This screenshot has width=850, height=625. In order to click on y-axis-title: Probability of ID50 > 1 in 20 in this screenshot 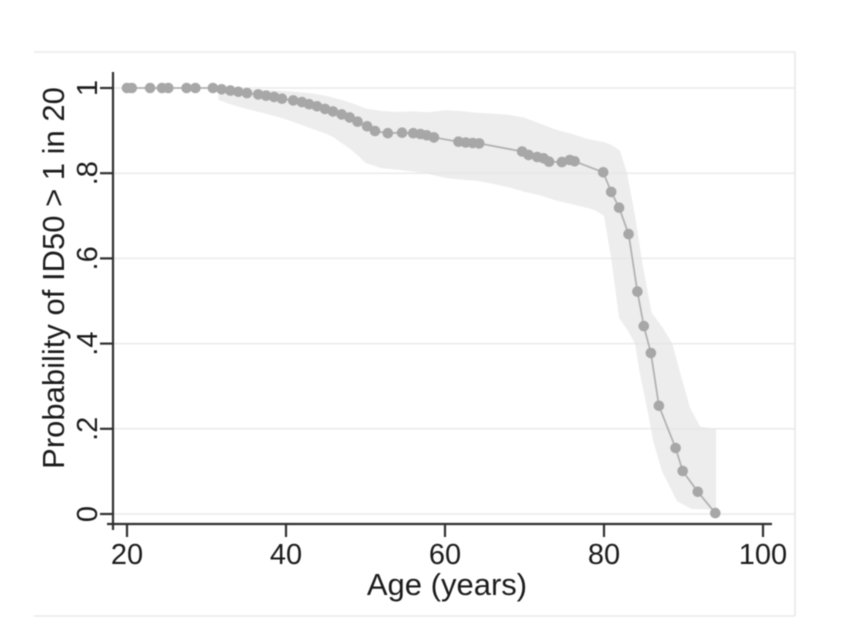, I will do `click(53, 278)`.